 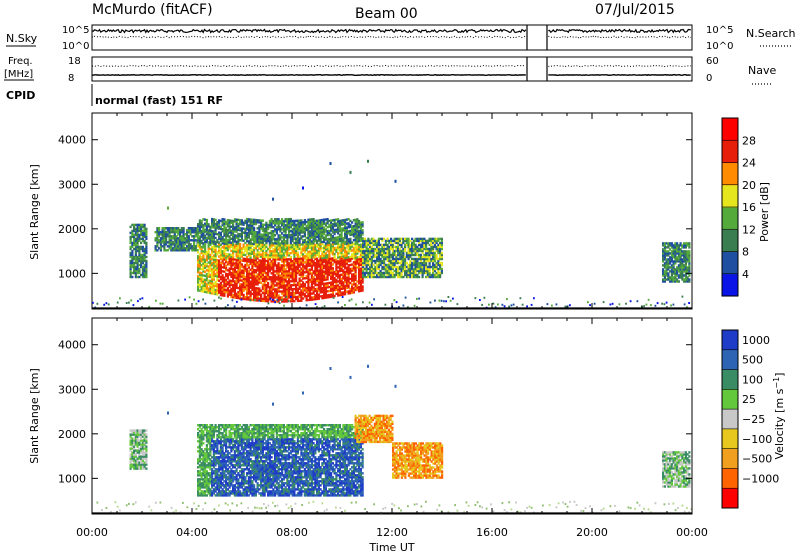 What do you see at coordinates (749, 207) in the screenshot?
I see `power-colorbar-tick-label: 16` at bounding box center [749, 207].